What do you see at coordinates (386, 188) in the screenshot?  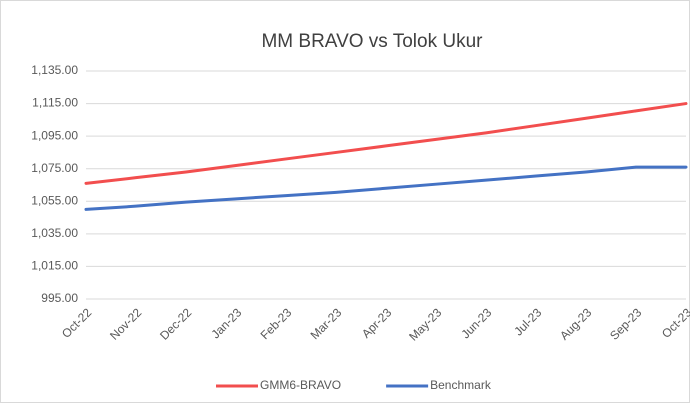 I see `line-series` at bounding box center [386, 188].